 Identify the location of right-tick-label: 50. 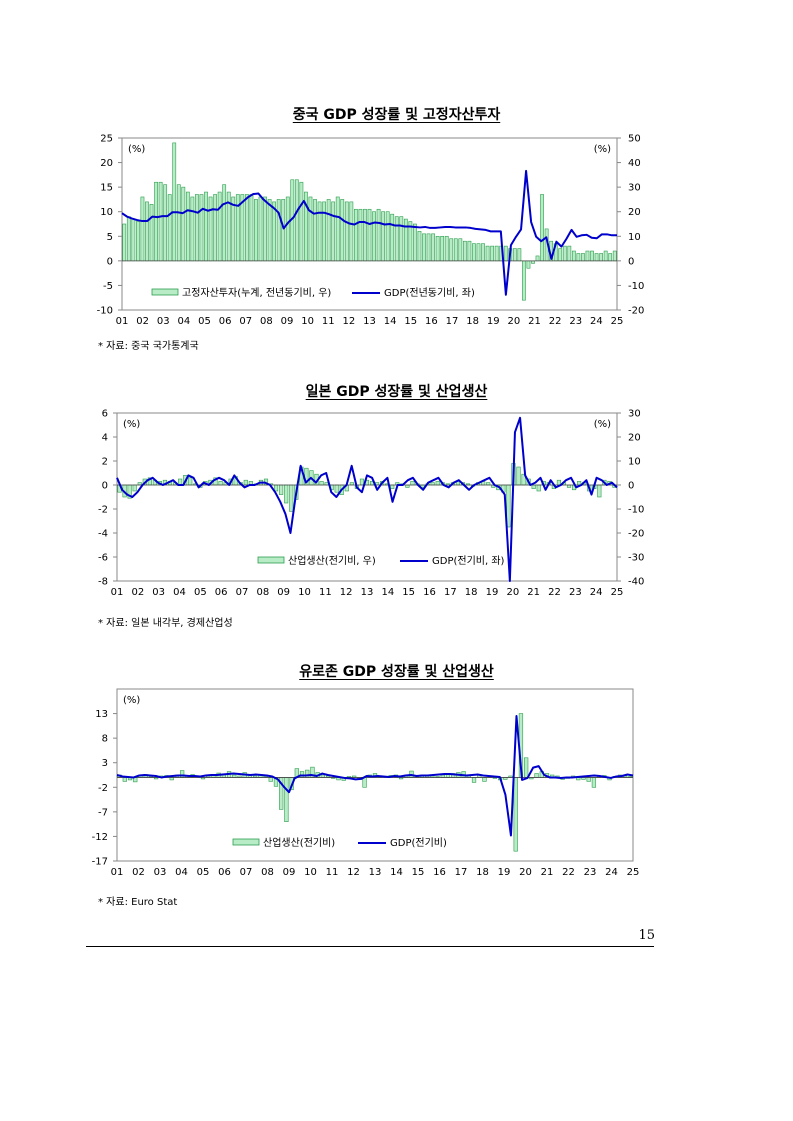
(634, 139).